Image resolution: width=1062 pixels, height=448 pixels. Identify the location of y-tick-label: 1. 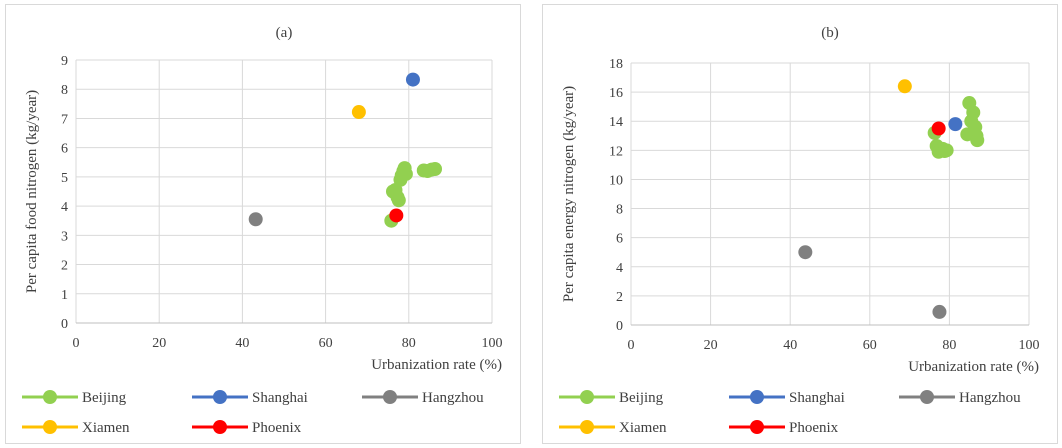
(64, 295).